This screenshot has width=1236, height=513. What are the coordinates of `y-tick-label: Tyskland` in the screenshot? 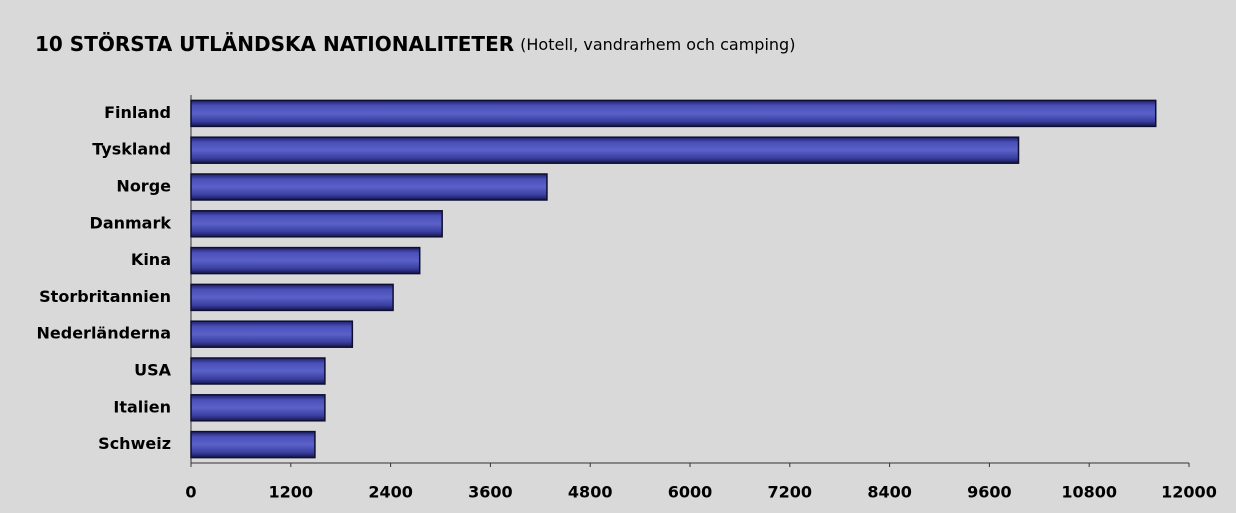 It's located at (131, 149).